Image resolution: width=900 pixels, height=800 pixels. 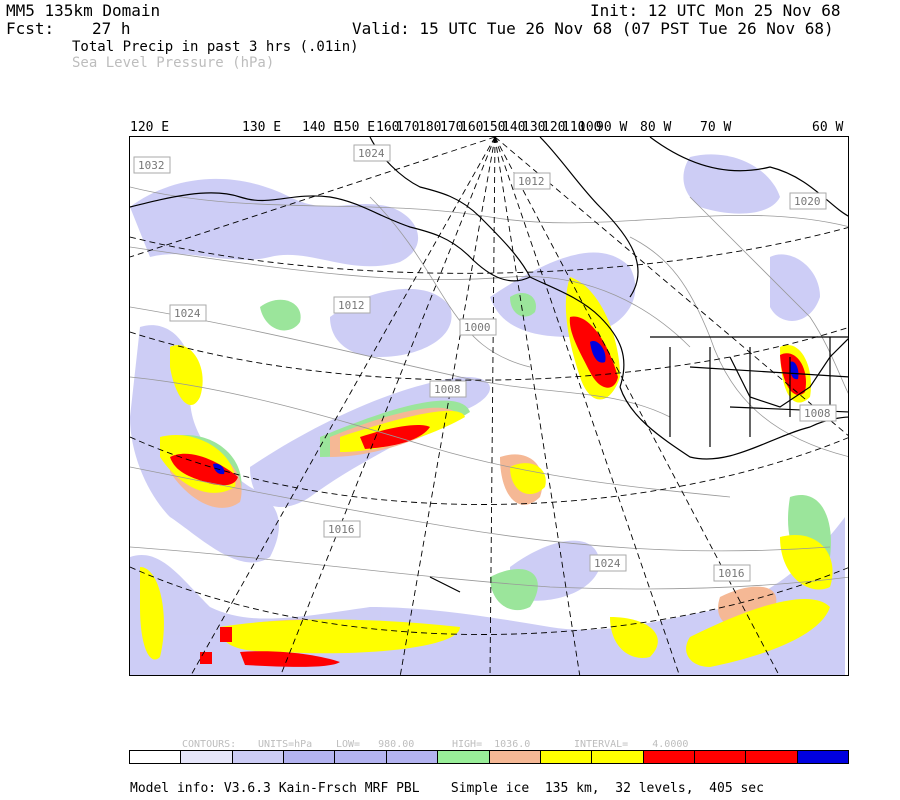 I want to click on lon-label: 60 W, so click(x=828, y=127).